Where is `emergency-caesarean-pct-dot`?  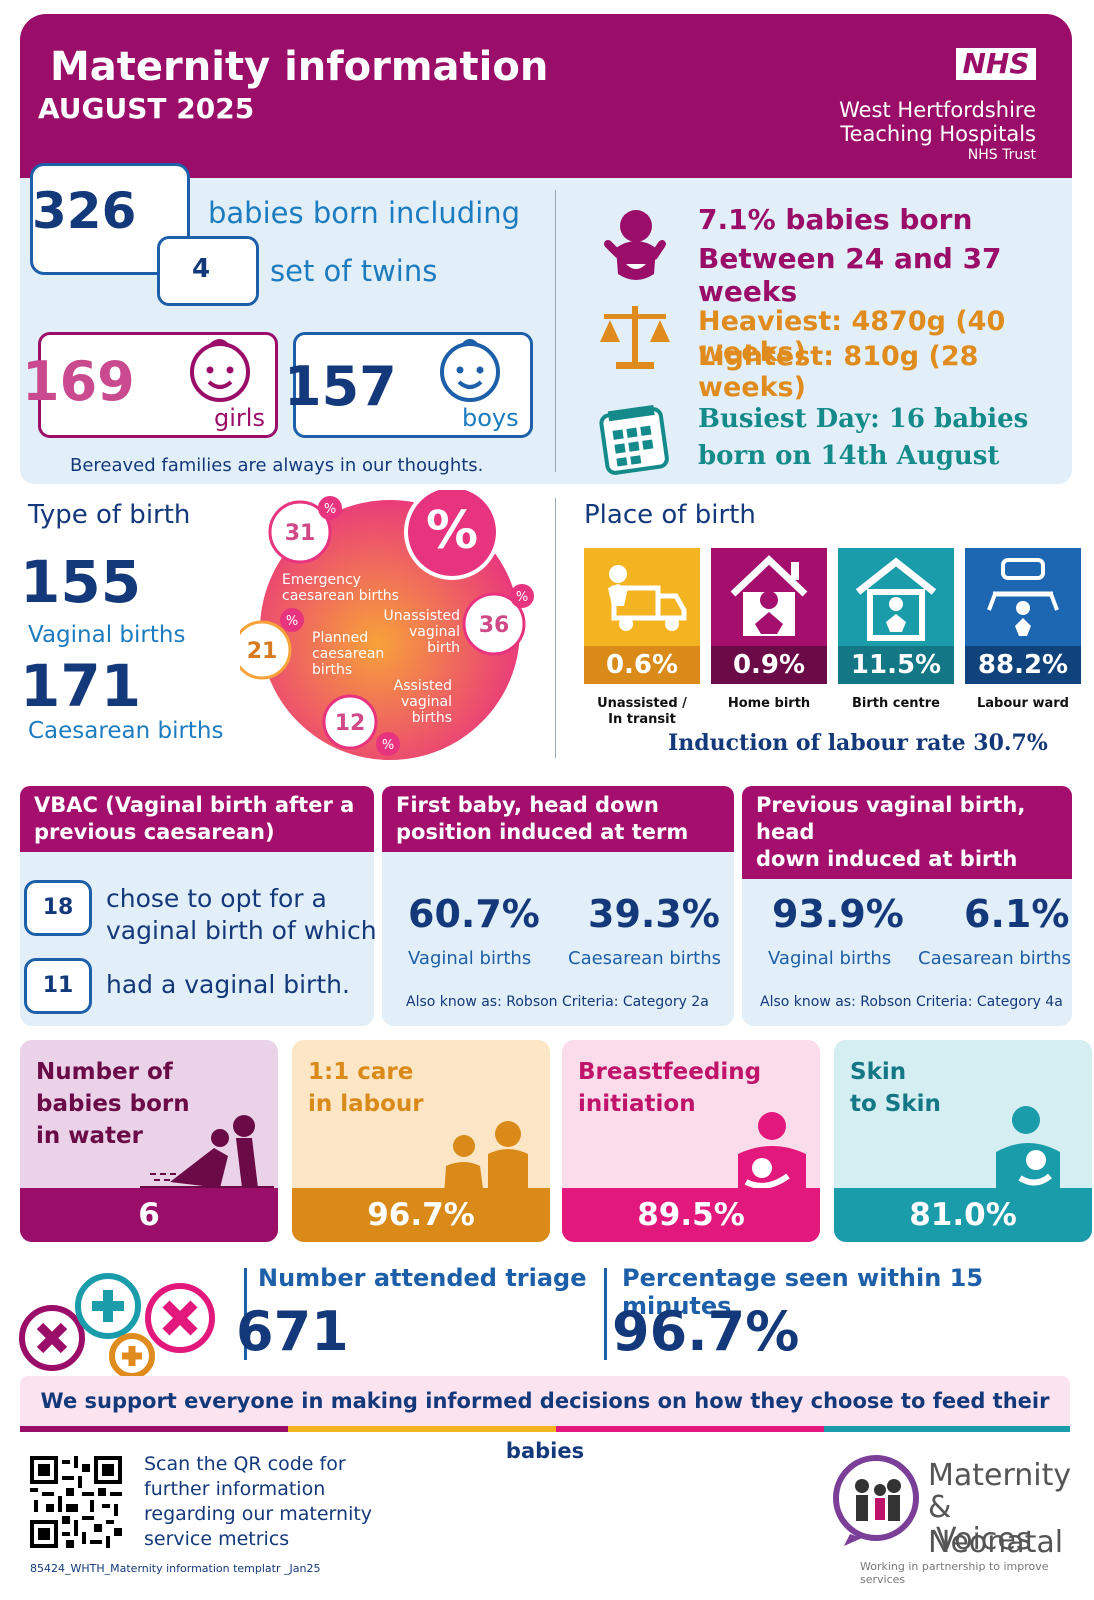 emergency-caesarean-pct-dot is located at coordinates (330, 508).